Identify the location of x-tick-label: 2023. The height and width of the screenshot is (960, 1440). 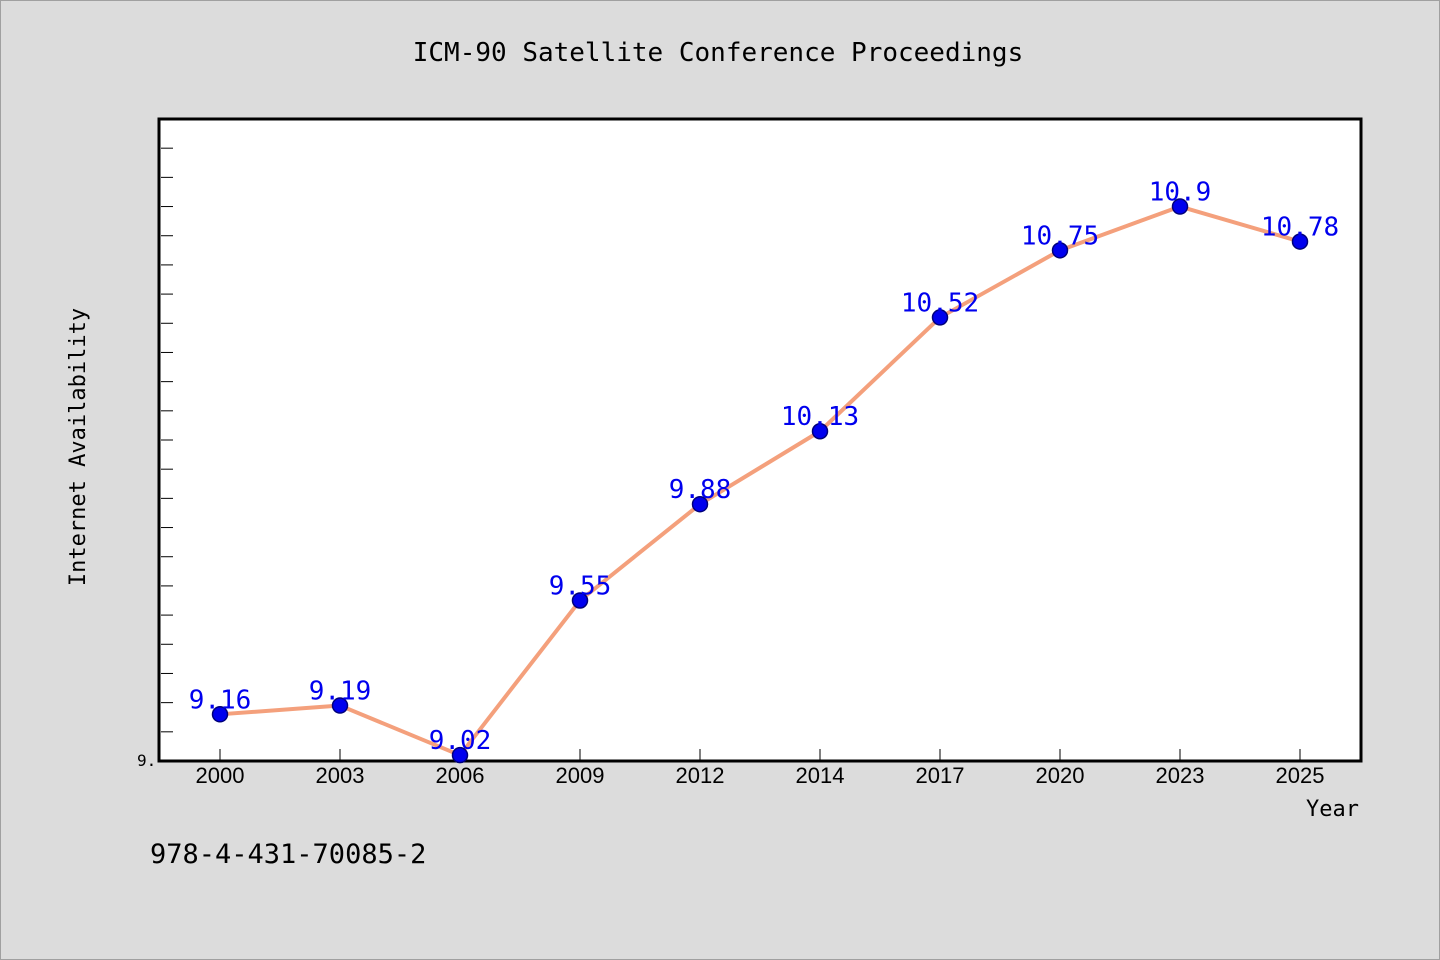
(1180, 775).